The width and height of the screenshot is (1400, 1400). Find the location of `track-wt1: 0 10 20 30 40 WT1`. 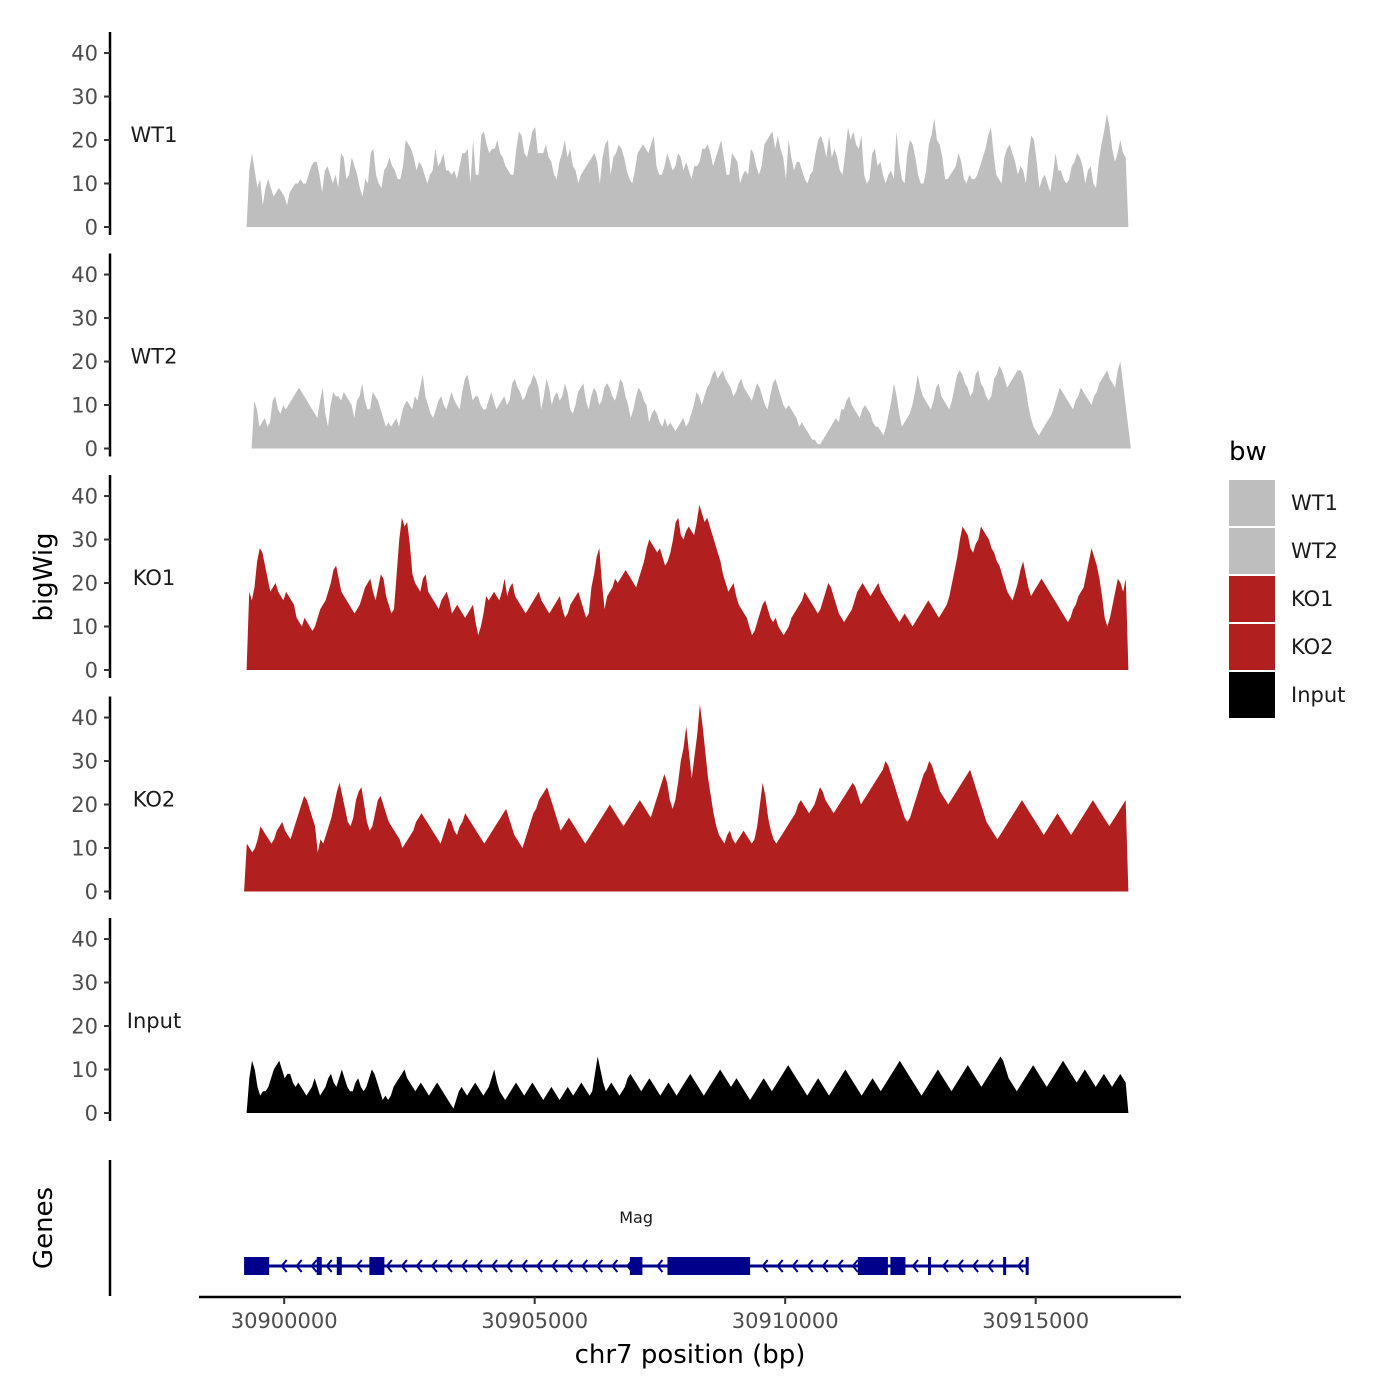

track-wt1: 0 10 20 30 40 WT1 is located at coordinates (600, 136).